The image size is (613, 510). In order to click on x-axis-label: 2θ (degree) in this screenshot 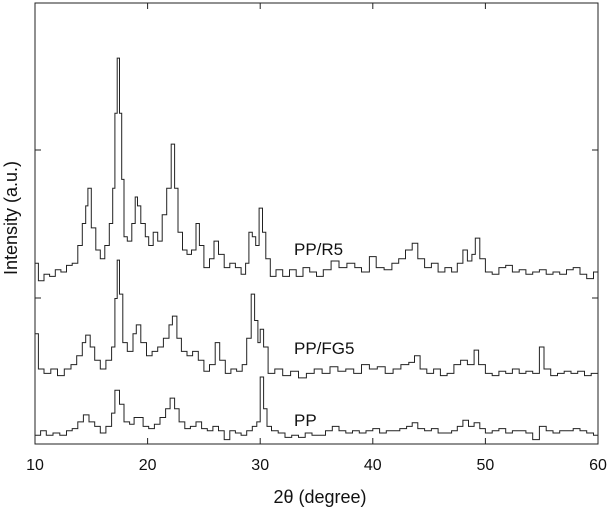, I will do `click(319, 497)`.